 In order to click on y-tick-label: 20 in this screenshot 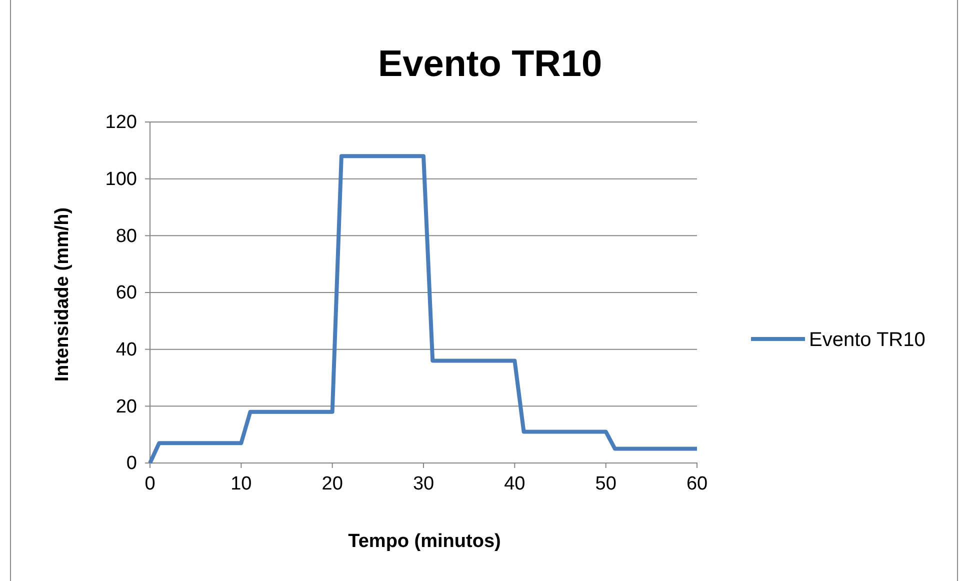, I will do `click(126, 407)`.